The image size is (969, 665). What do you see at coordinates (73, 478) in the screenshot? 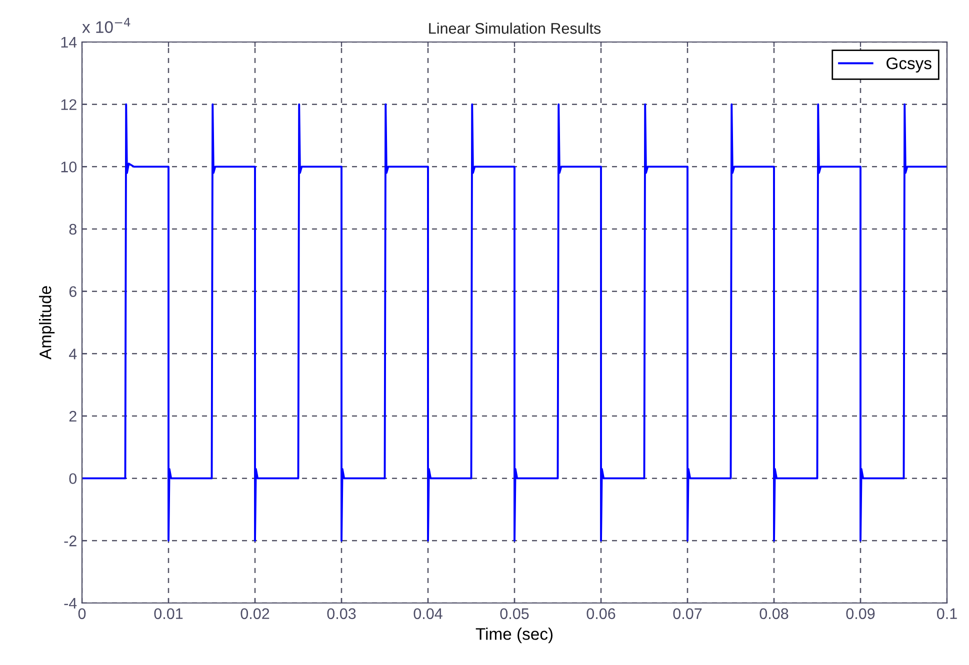
I see `y-tick-label: 0` at bounding box center [73, 478].